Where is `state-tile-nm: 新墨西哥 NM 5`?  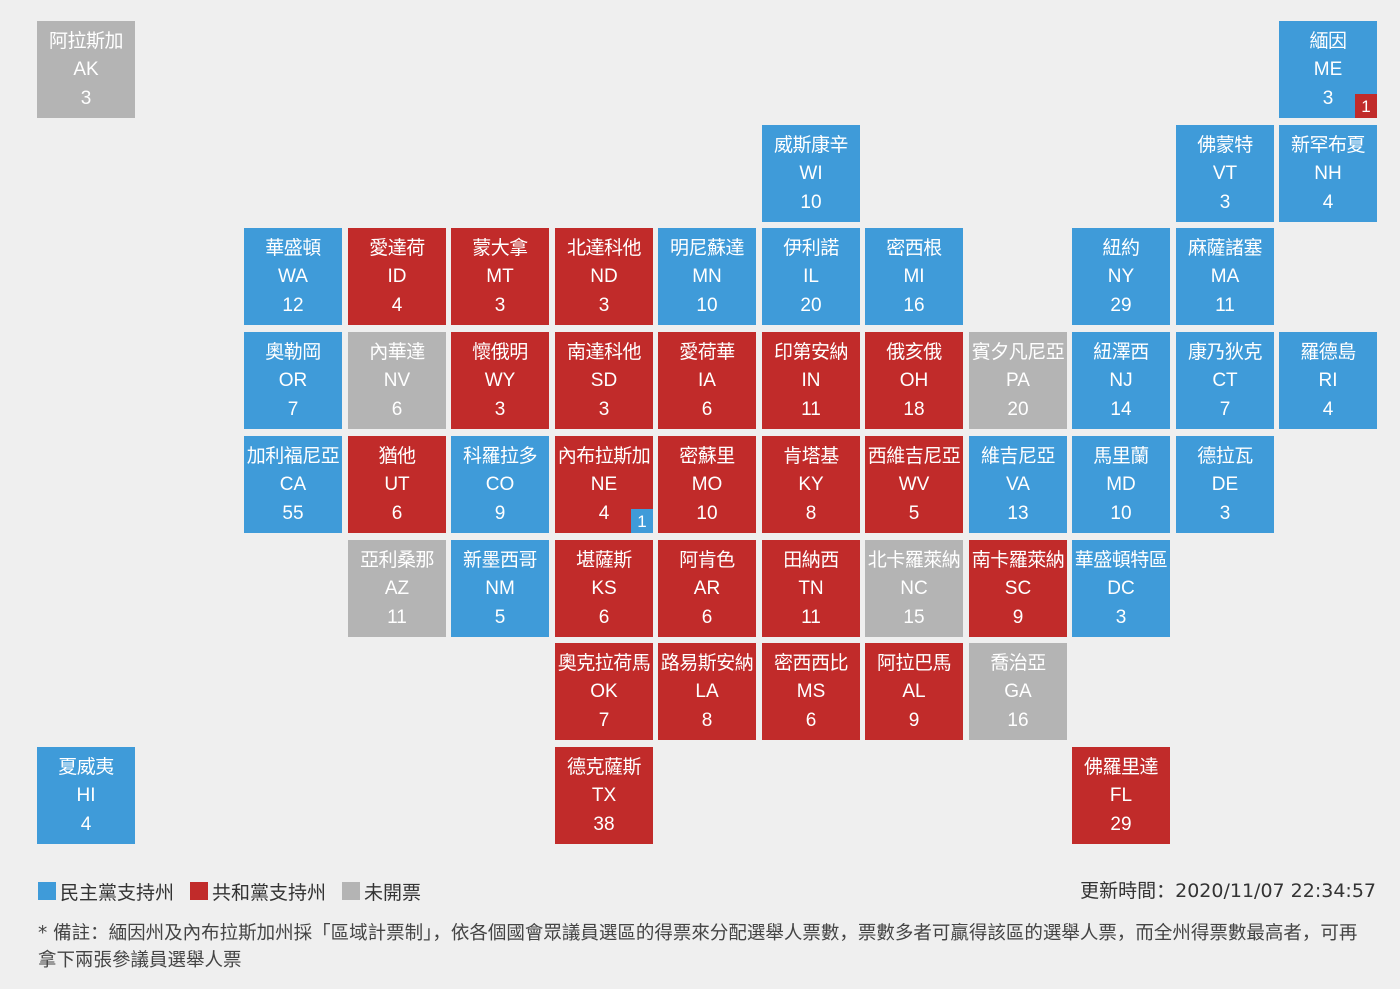
state-tile-nm: 新墨西哥 NM 5 is located at coordinates (500, 588).